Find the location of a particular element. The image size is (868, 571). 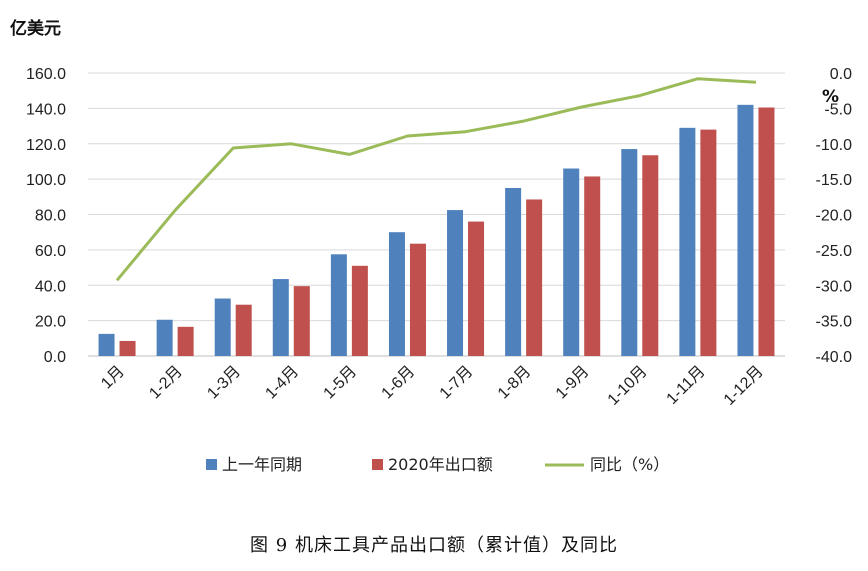

right-tick-label: -20.0 is located at coordinates (834, 216).